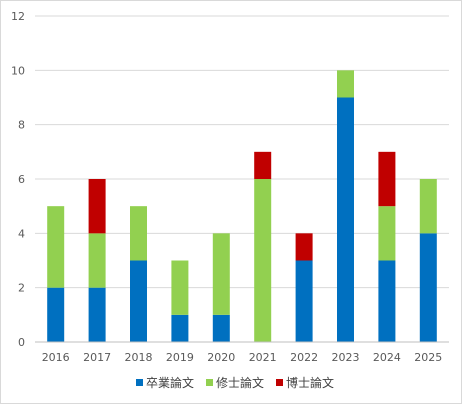 Image resolution: width=462 pixels, height=405 pixels. I want to click on y-axis-ticks: 0 2 4 6 8 10 12, so click(18, 179).